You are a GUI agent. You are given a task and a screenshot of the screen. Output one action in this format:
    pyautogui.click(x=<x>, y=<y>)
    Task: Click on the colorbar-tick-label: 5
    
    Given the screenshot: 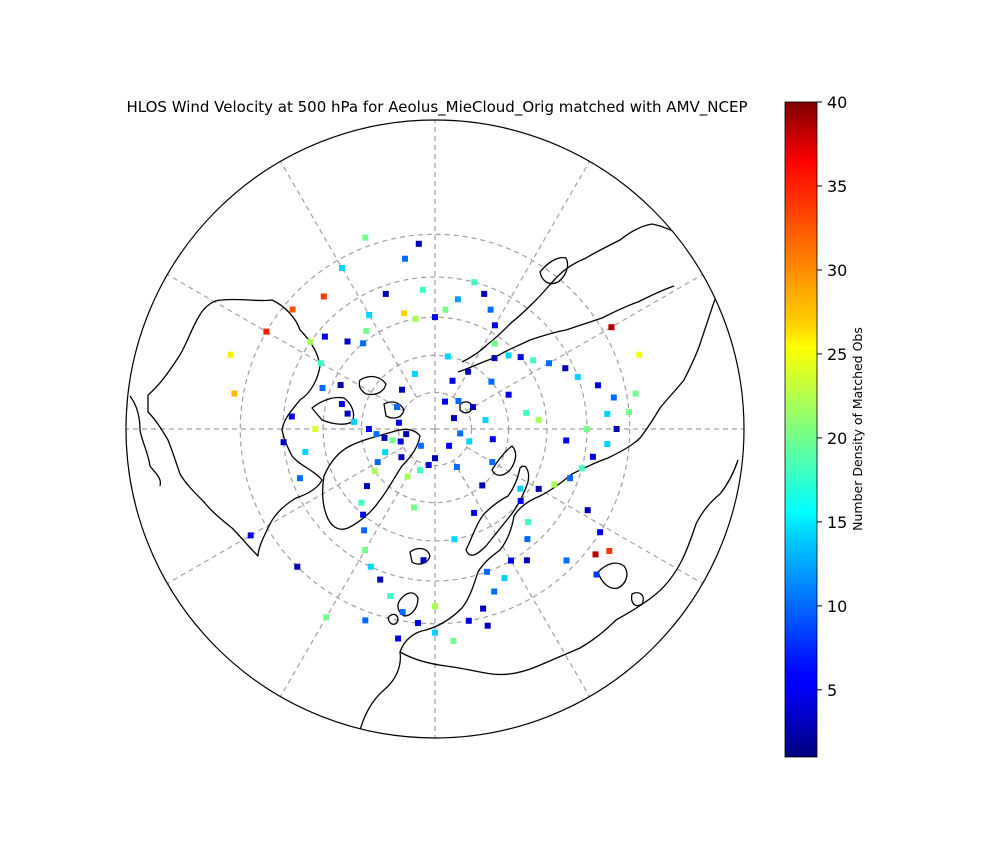 What is the action you would take?
    pyautogui.click(x=832, y=690)
    